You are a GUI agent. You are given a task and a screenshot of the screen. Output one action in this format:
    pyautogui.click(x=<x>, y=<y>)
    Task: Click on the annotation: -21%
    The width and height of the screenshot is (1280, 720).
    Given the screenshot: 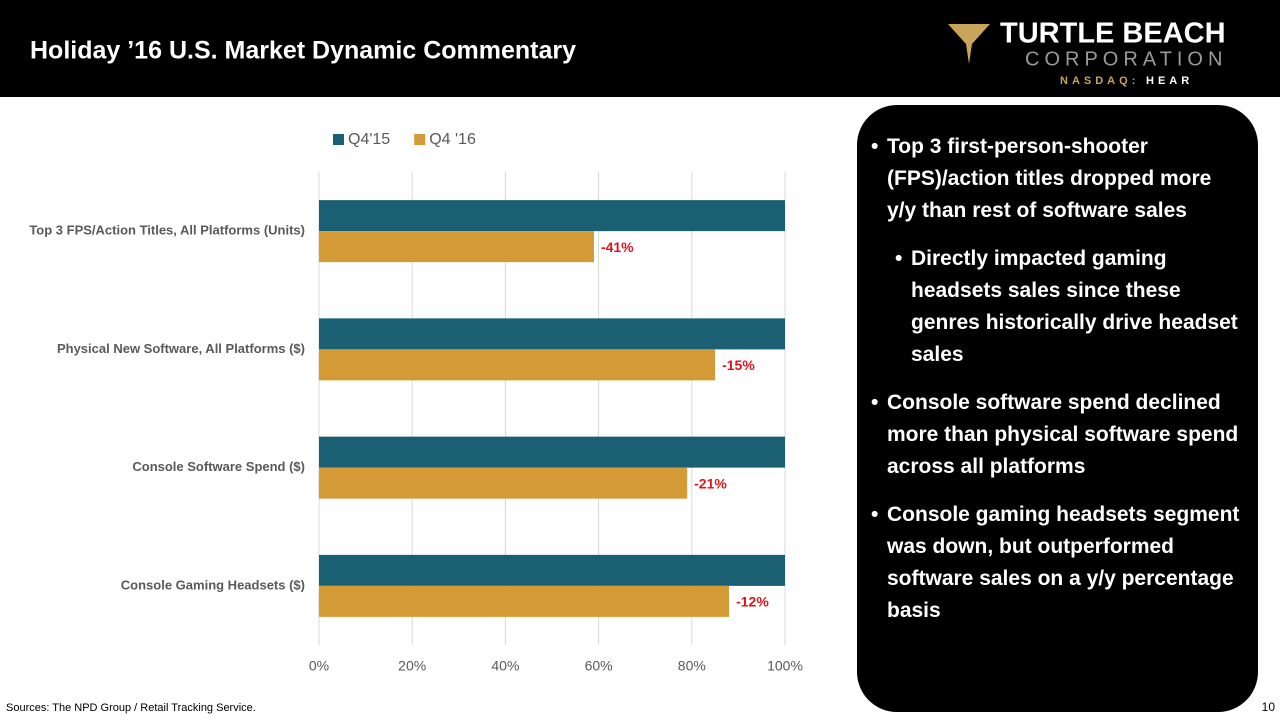 What is the action you would take?
    pyautogui.click(x=710, y=483)
    